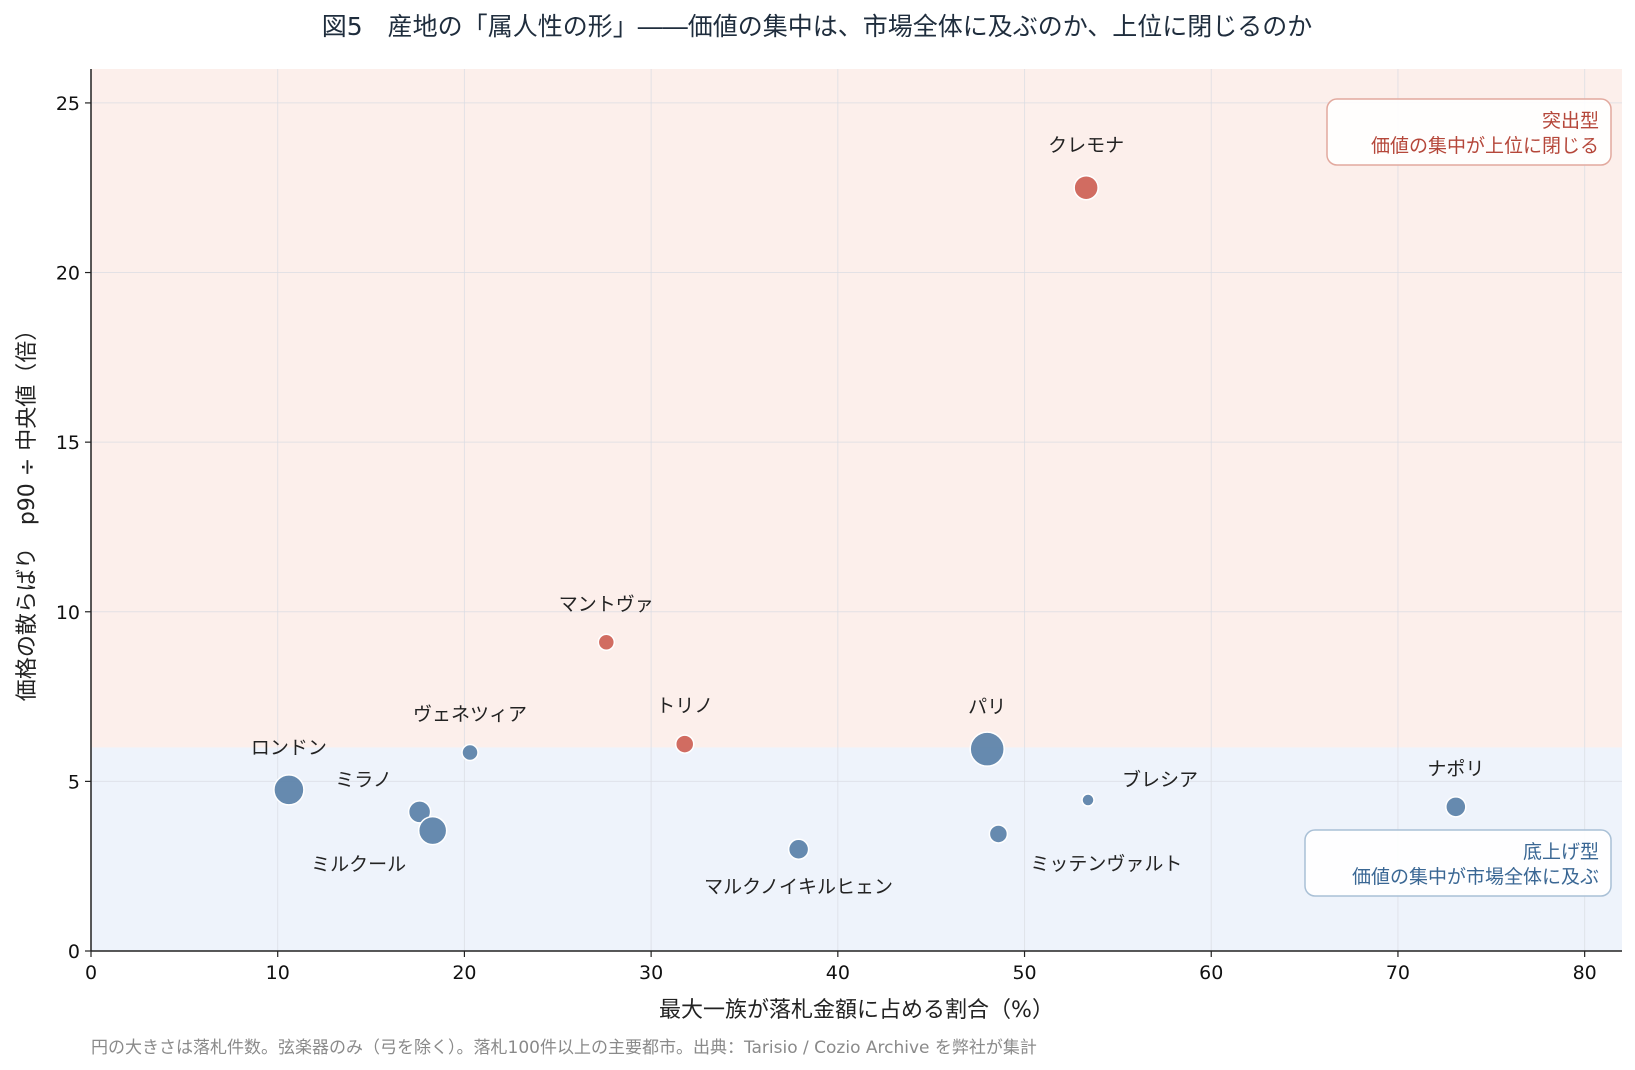 The height and width of the screenshot is (1070, 1635). Describe the element at coordinates (68, 104) in the screenshot. I see `y-tick-label: 25` at that location.